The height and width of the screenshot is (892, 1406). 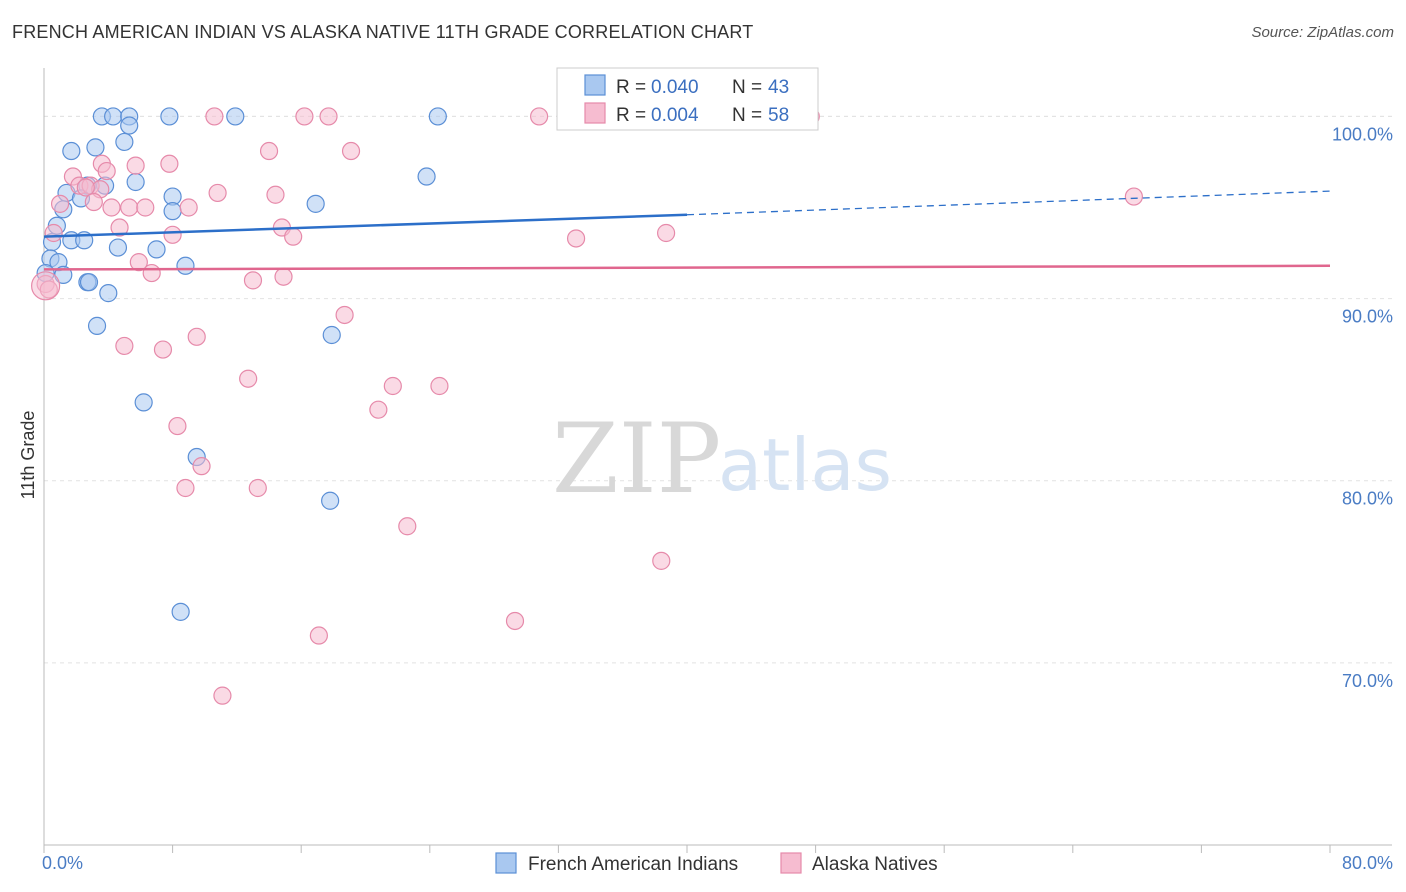 What do you see at coordinates (595, 85) in the screenshot?
I see `stats-legend-swatch-blue` at bounding box center [595, 85].